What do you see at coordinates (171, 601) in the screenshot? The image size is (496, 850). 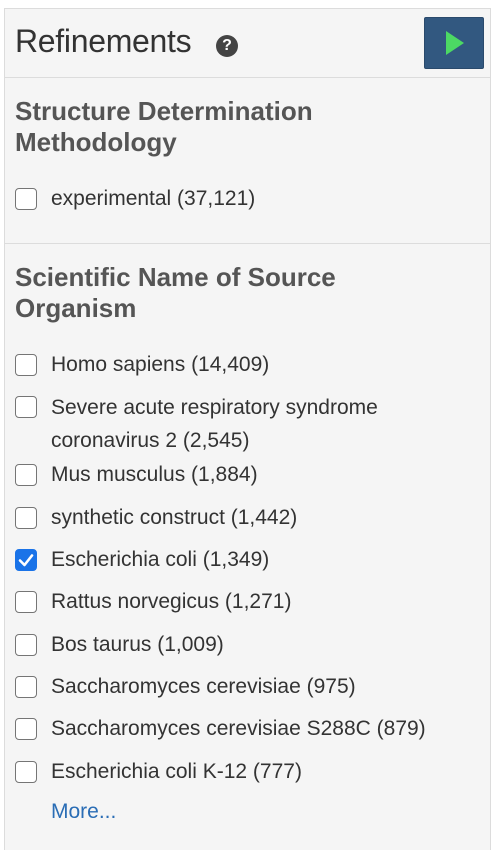 I see `option-label: Rattus norvegicus (1,271)` at bounding box center [171, 601].